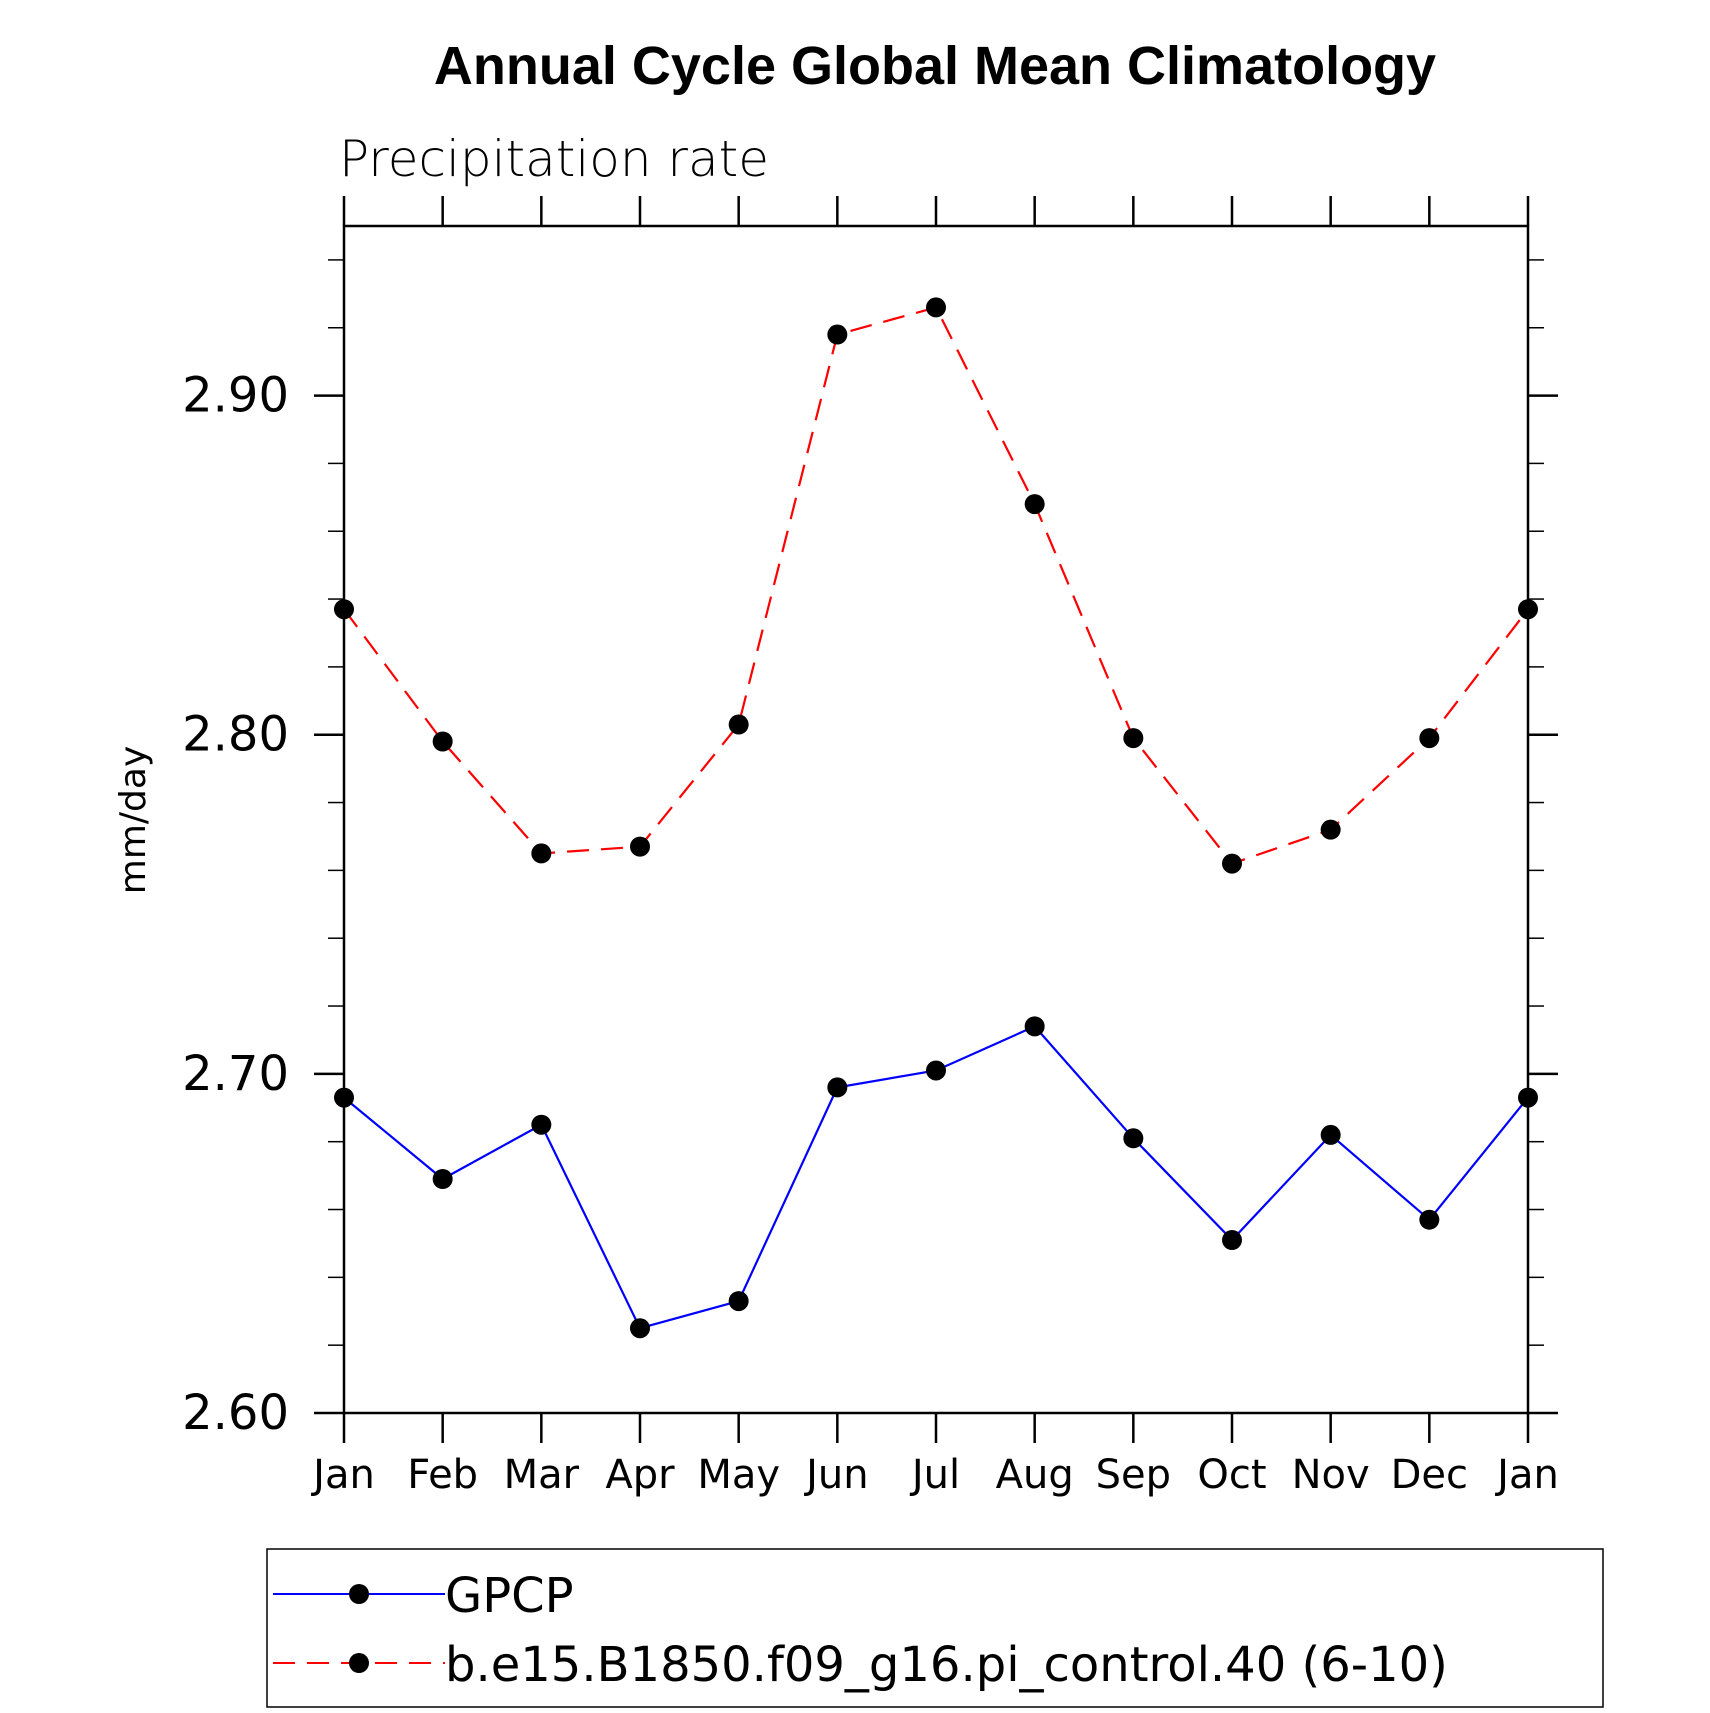 This screenshot has height=1713, width=1710. What do you see at coordinates (1331, 1475) in the screenshot?
I see `x-tick-label: Nov` at bounding box center [1331, 1475].